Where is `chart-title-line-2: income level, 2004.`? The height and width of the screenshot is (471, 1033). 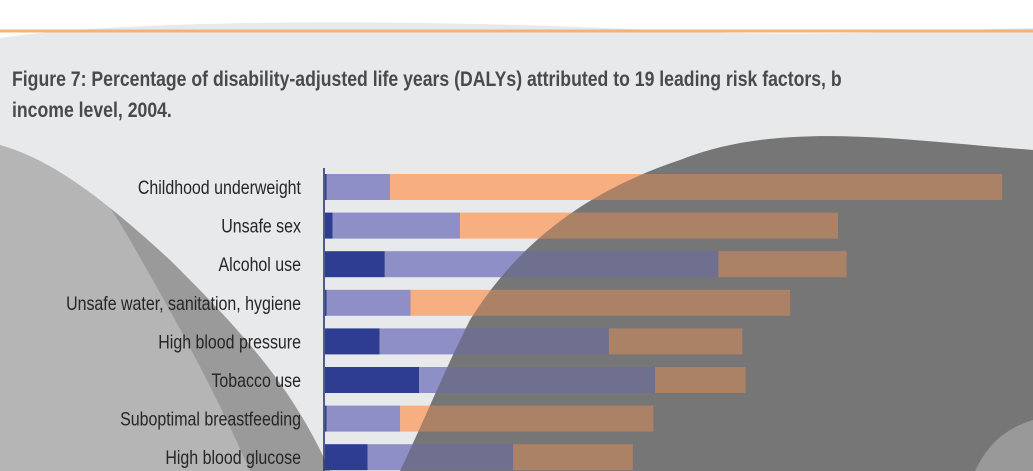 chart-title-line-2: income level, 2004. is located at coordinates (92, 110).